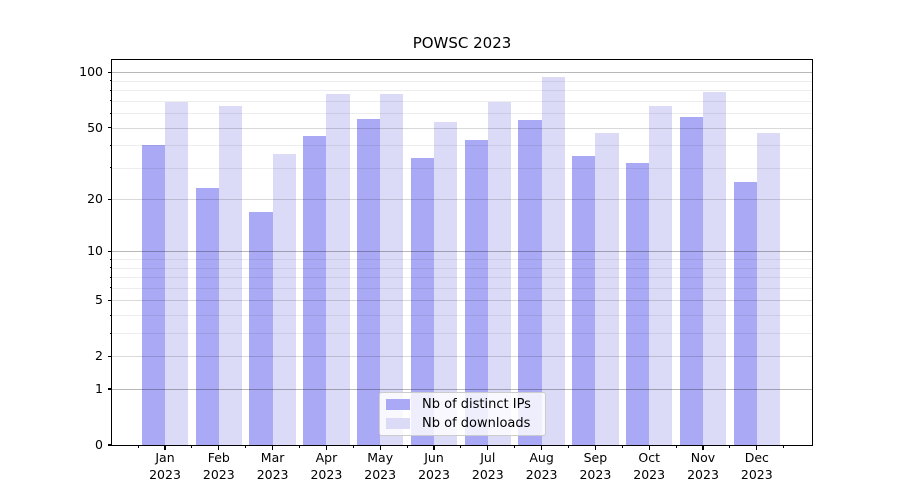  What do you see at coordinates (369, 281) in the screenshot?
I see `bar-distinct-ips-may` at bounding box center [369, 281].